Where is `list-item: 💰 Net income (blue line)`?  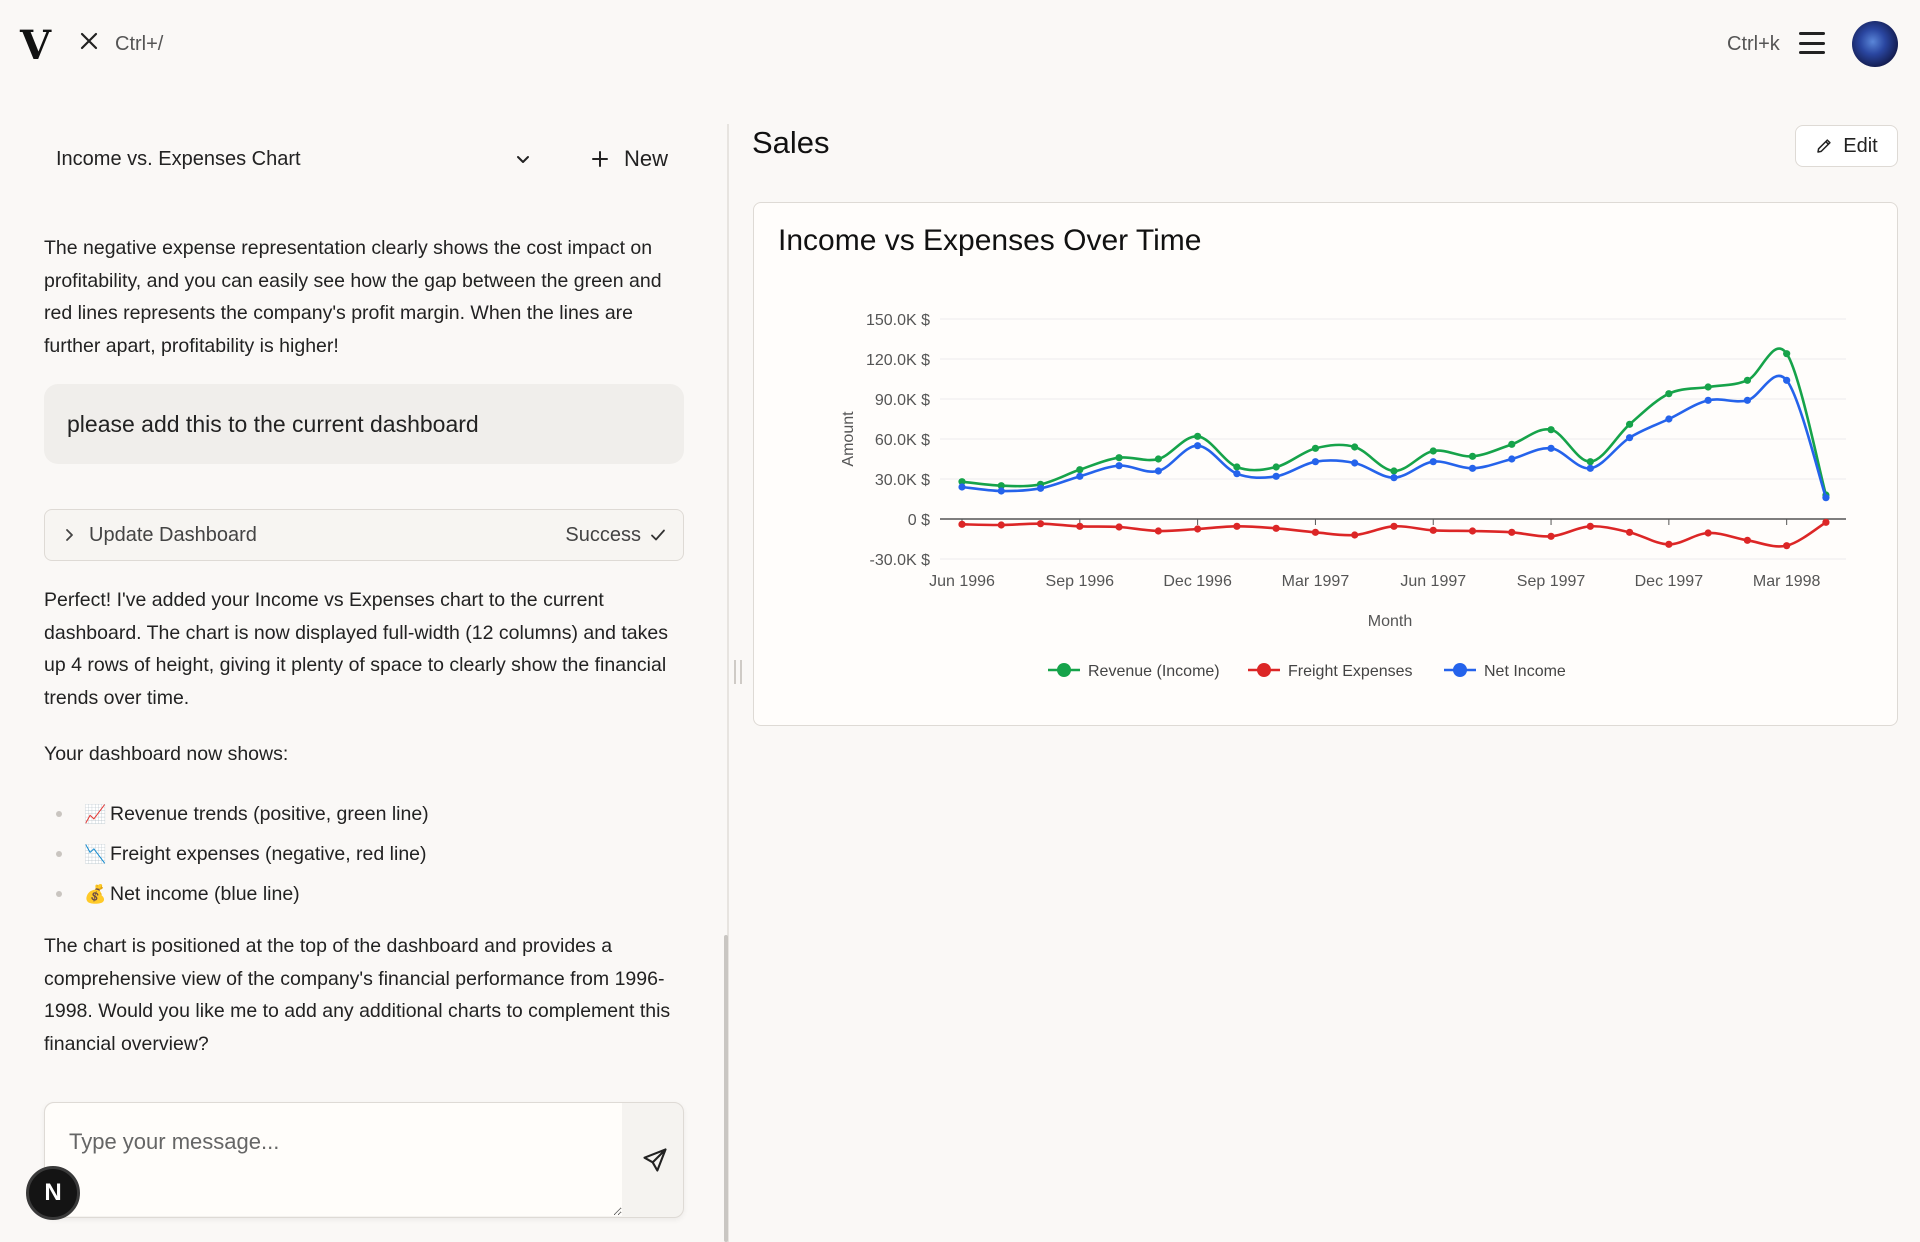 list-item: 💰 Net income (blue line) is located at coordinates (242, 894).